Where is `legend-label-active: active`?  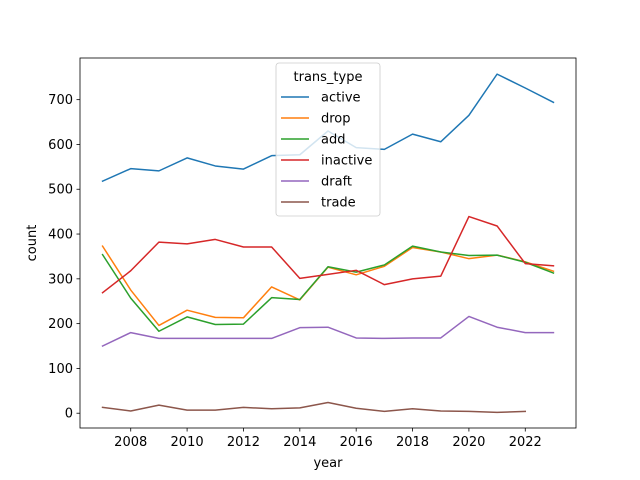
legend-label-active: active is located at coordinates (341, 98).